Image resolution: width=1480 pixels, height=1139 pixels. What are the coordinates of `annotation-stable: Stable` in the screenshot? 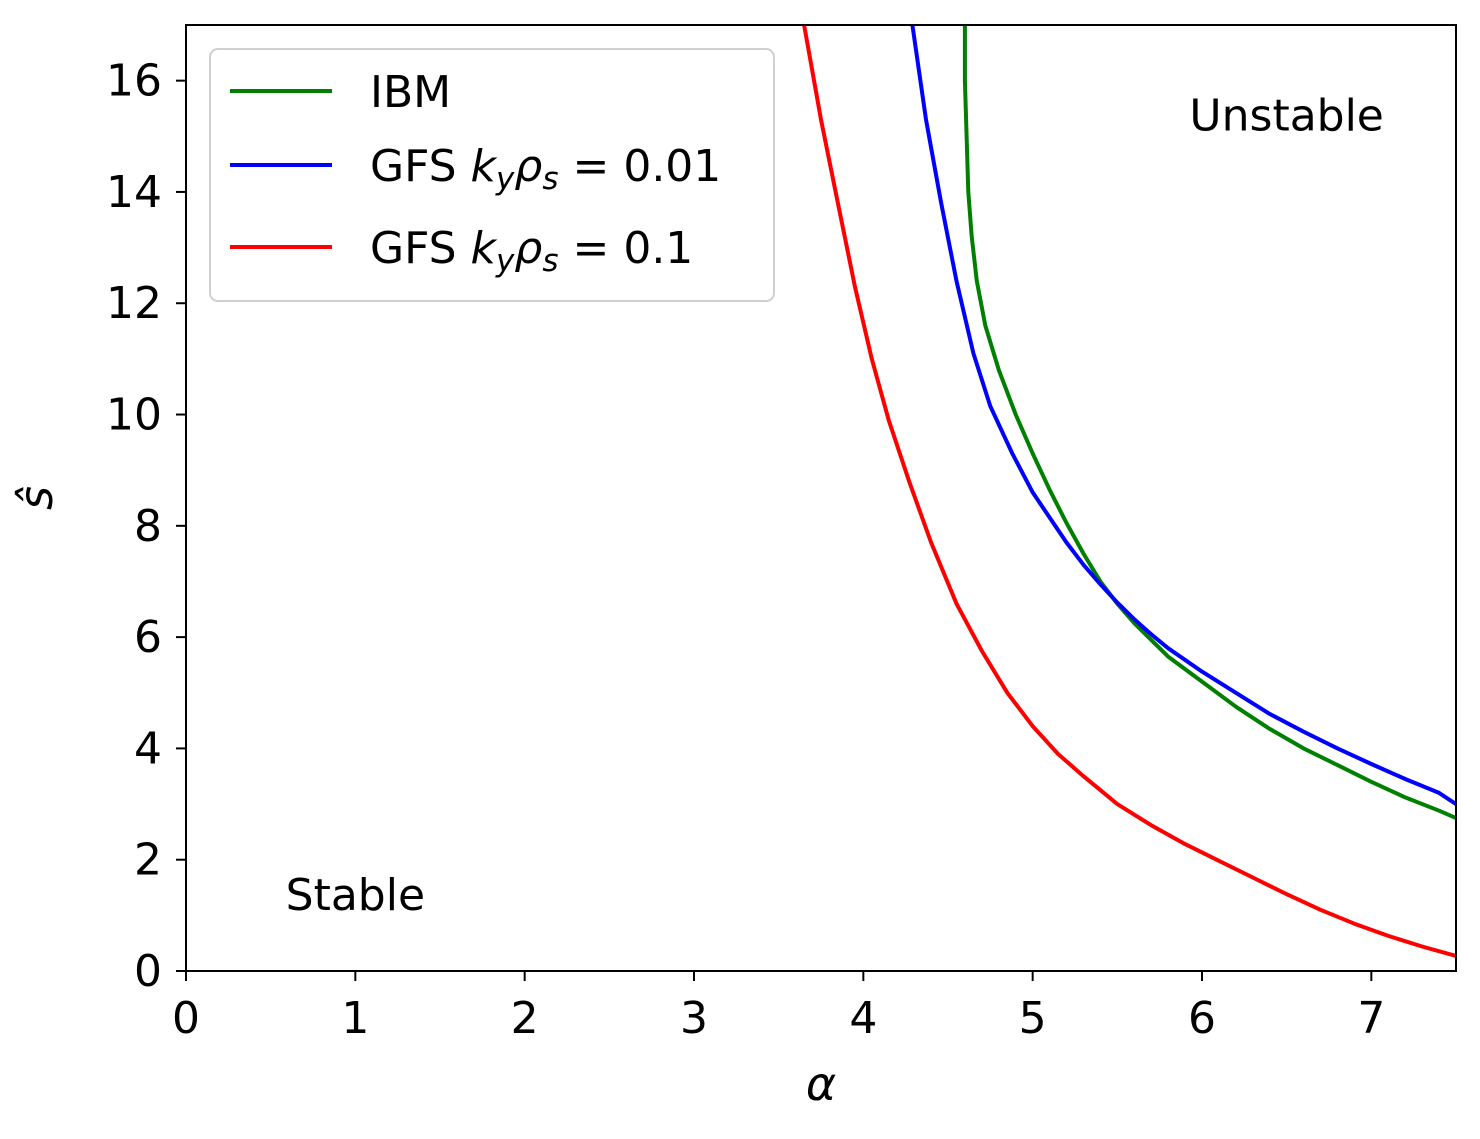 It's located at (355, 895).